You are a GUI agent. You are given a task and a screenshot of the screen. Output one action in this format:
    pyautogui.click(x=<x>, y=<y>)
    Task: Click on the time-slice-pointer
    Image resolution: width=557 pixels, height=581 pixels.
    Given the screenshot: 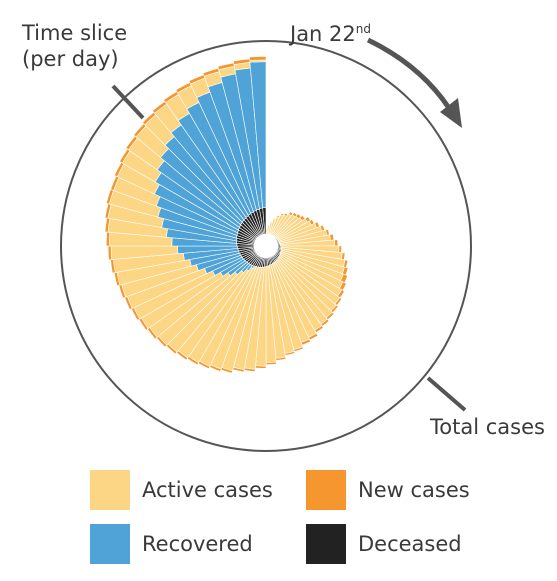 What is the action you would take?
    pyautogui.click(x=128, y=102)
    